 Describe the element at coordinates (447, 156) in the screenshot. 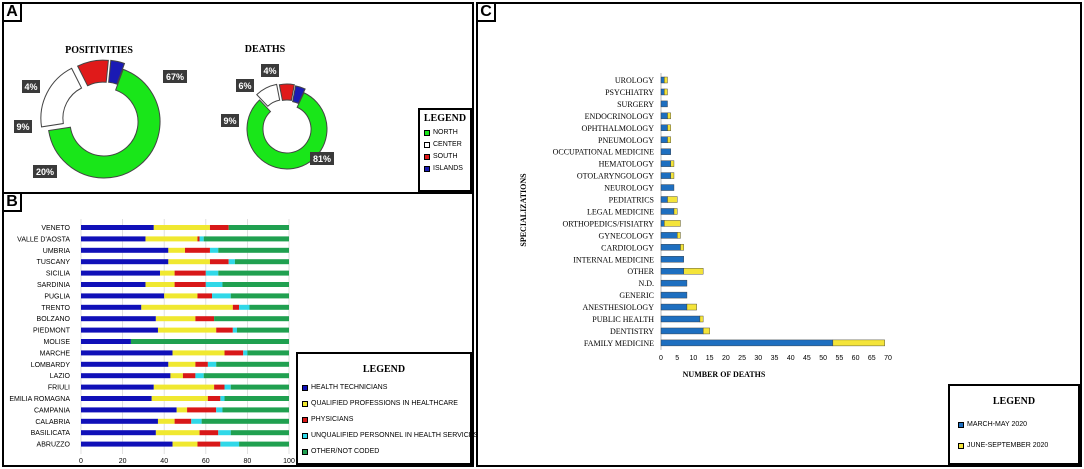

I see `legend-a-item: SOUTH` at that location.